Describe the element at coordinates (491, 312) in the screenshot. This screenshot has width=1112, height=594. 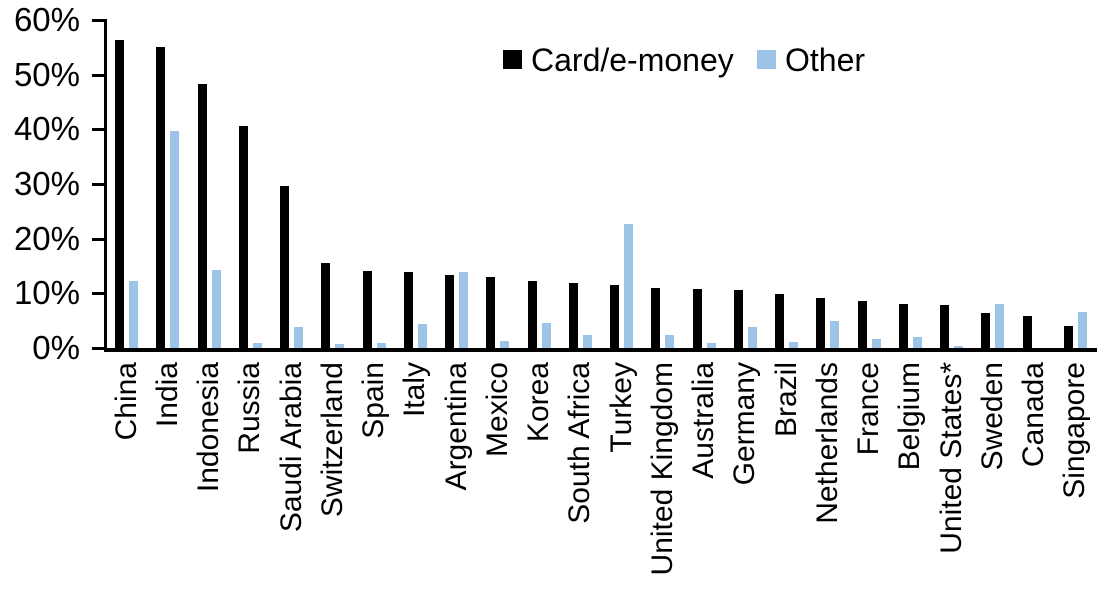
I see `bar-card-e-money-mexico` at that location.